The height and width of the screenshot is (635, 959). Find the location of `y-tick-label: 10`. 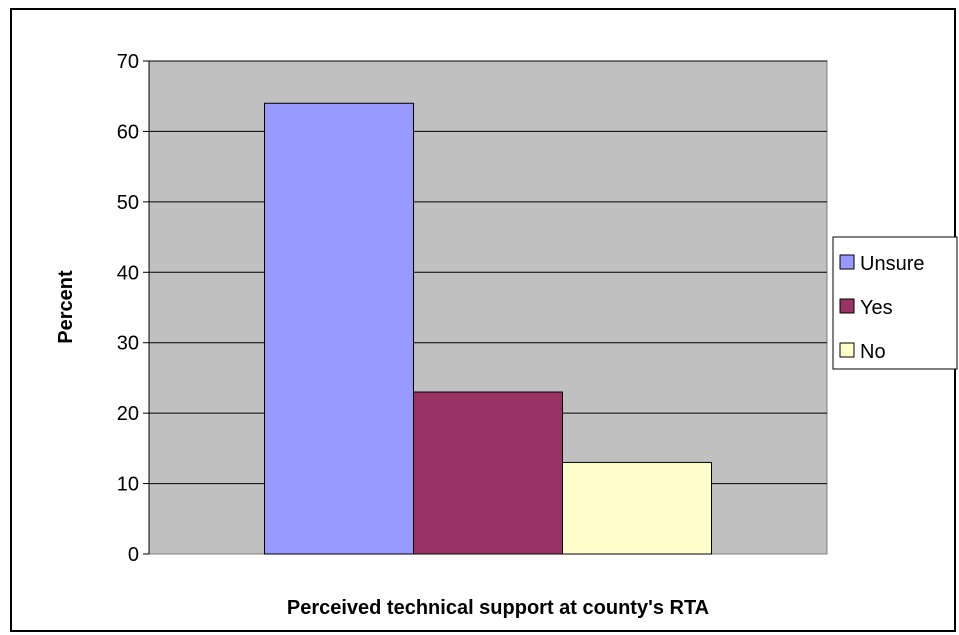

y-tick-label: 10 is located at coordinates (128, 485).